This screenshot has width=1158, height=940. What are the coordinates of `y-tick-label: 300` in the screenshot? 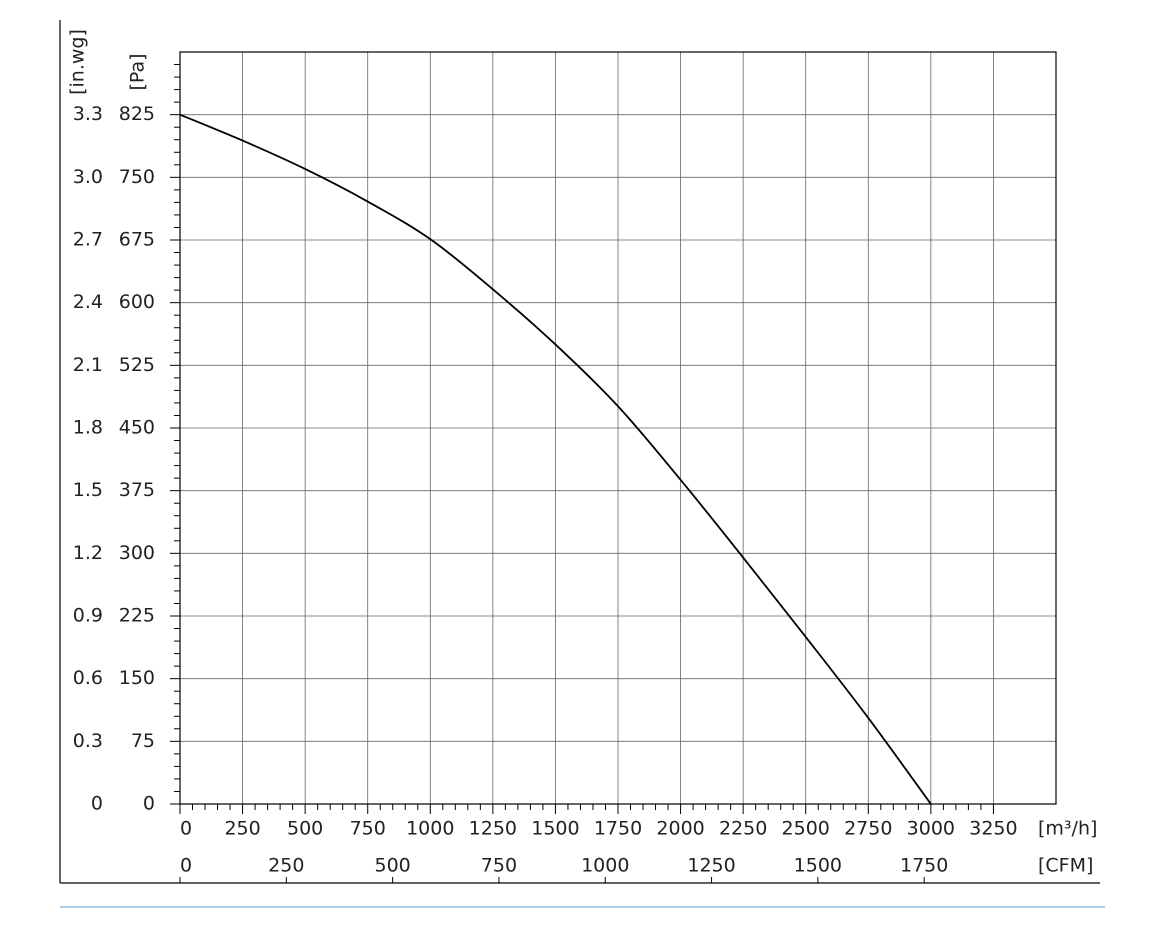 It's located at (137, 553).